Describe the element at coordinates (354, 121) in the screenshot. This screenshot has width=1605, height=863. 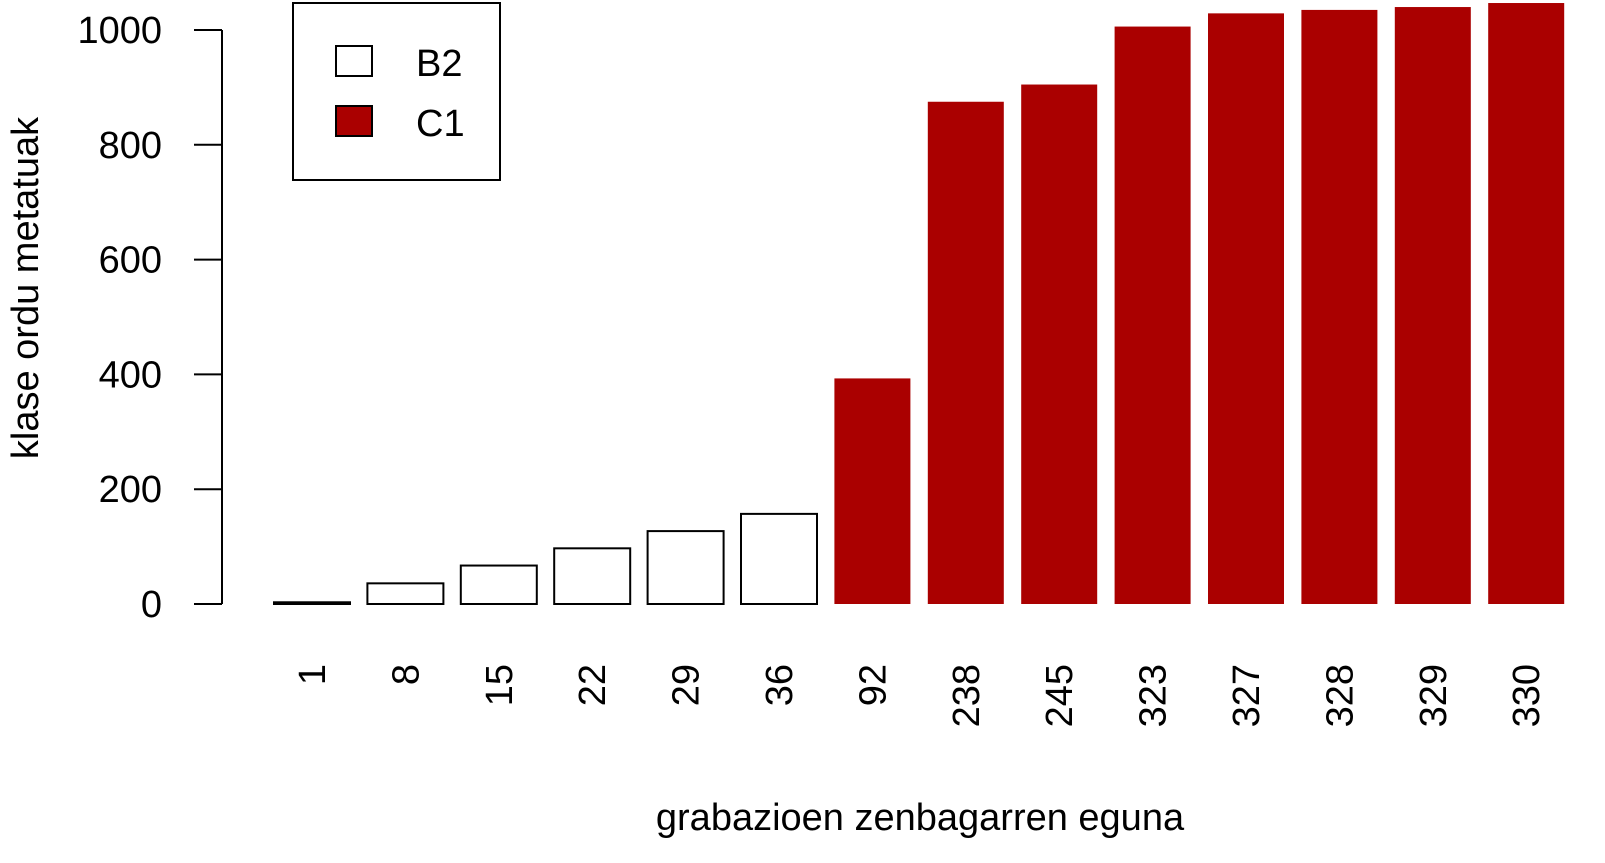
I see `legend-swatch-c1` at that location.